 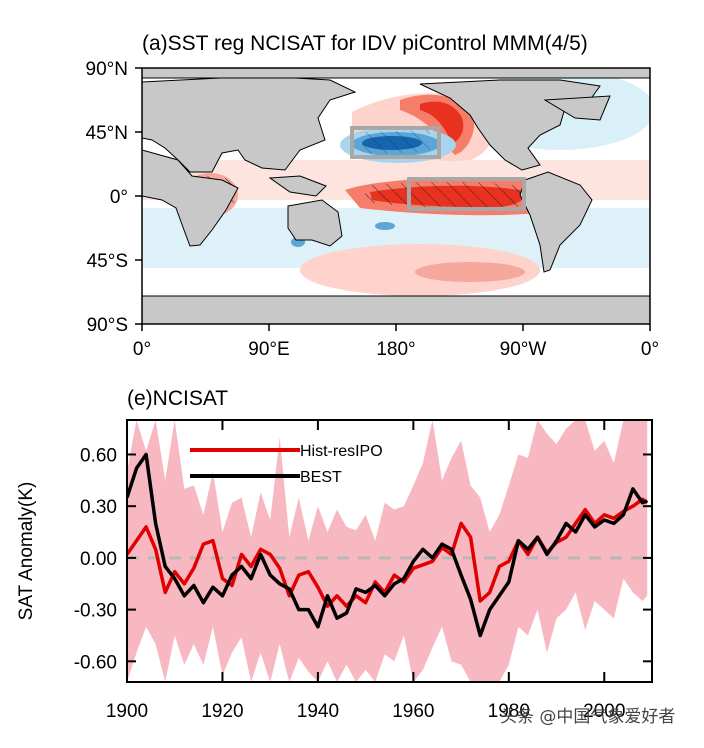 What do you see at coordinates (127, 711) in the screenshot?
I see `ts-xtick-label: 1900` at bounding box center [127, 711].